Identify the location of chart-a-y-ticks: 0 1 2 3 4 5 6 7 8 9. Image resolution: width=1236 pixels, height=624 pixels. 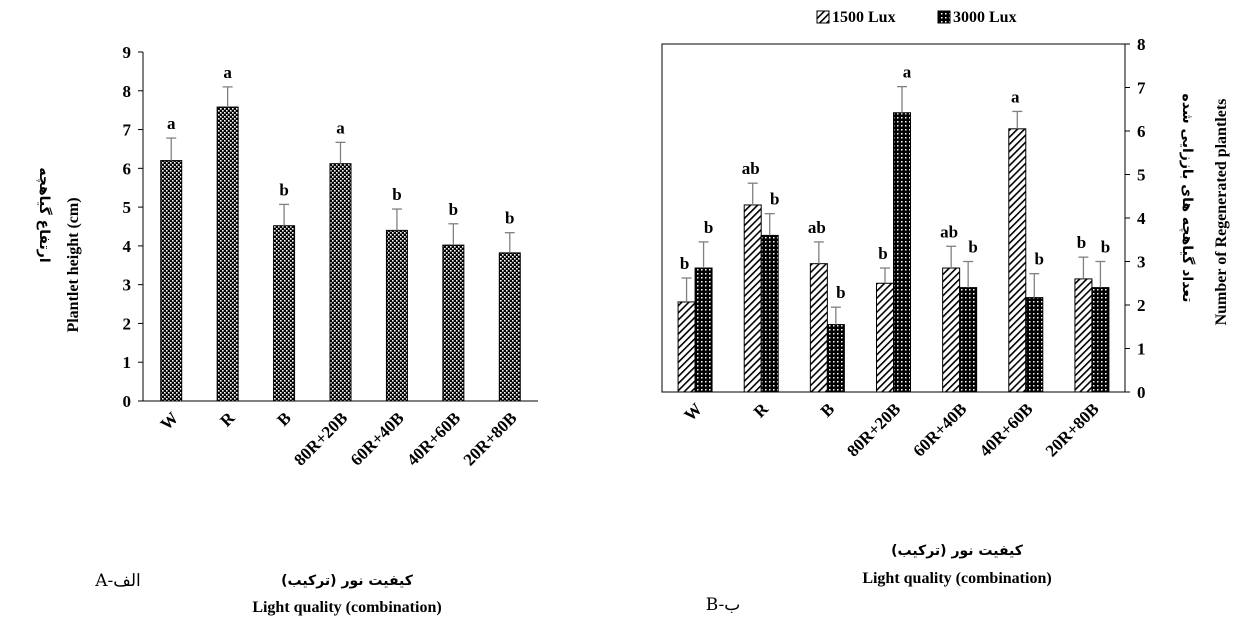
(133, 227).